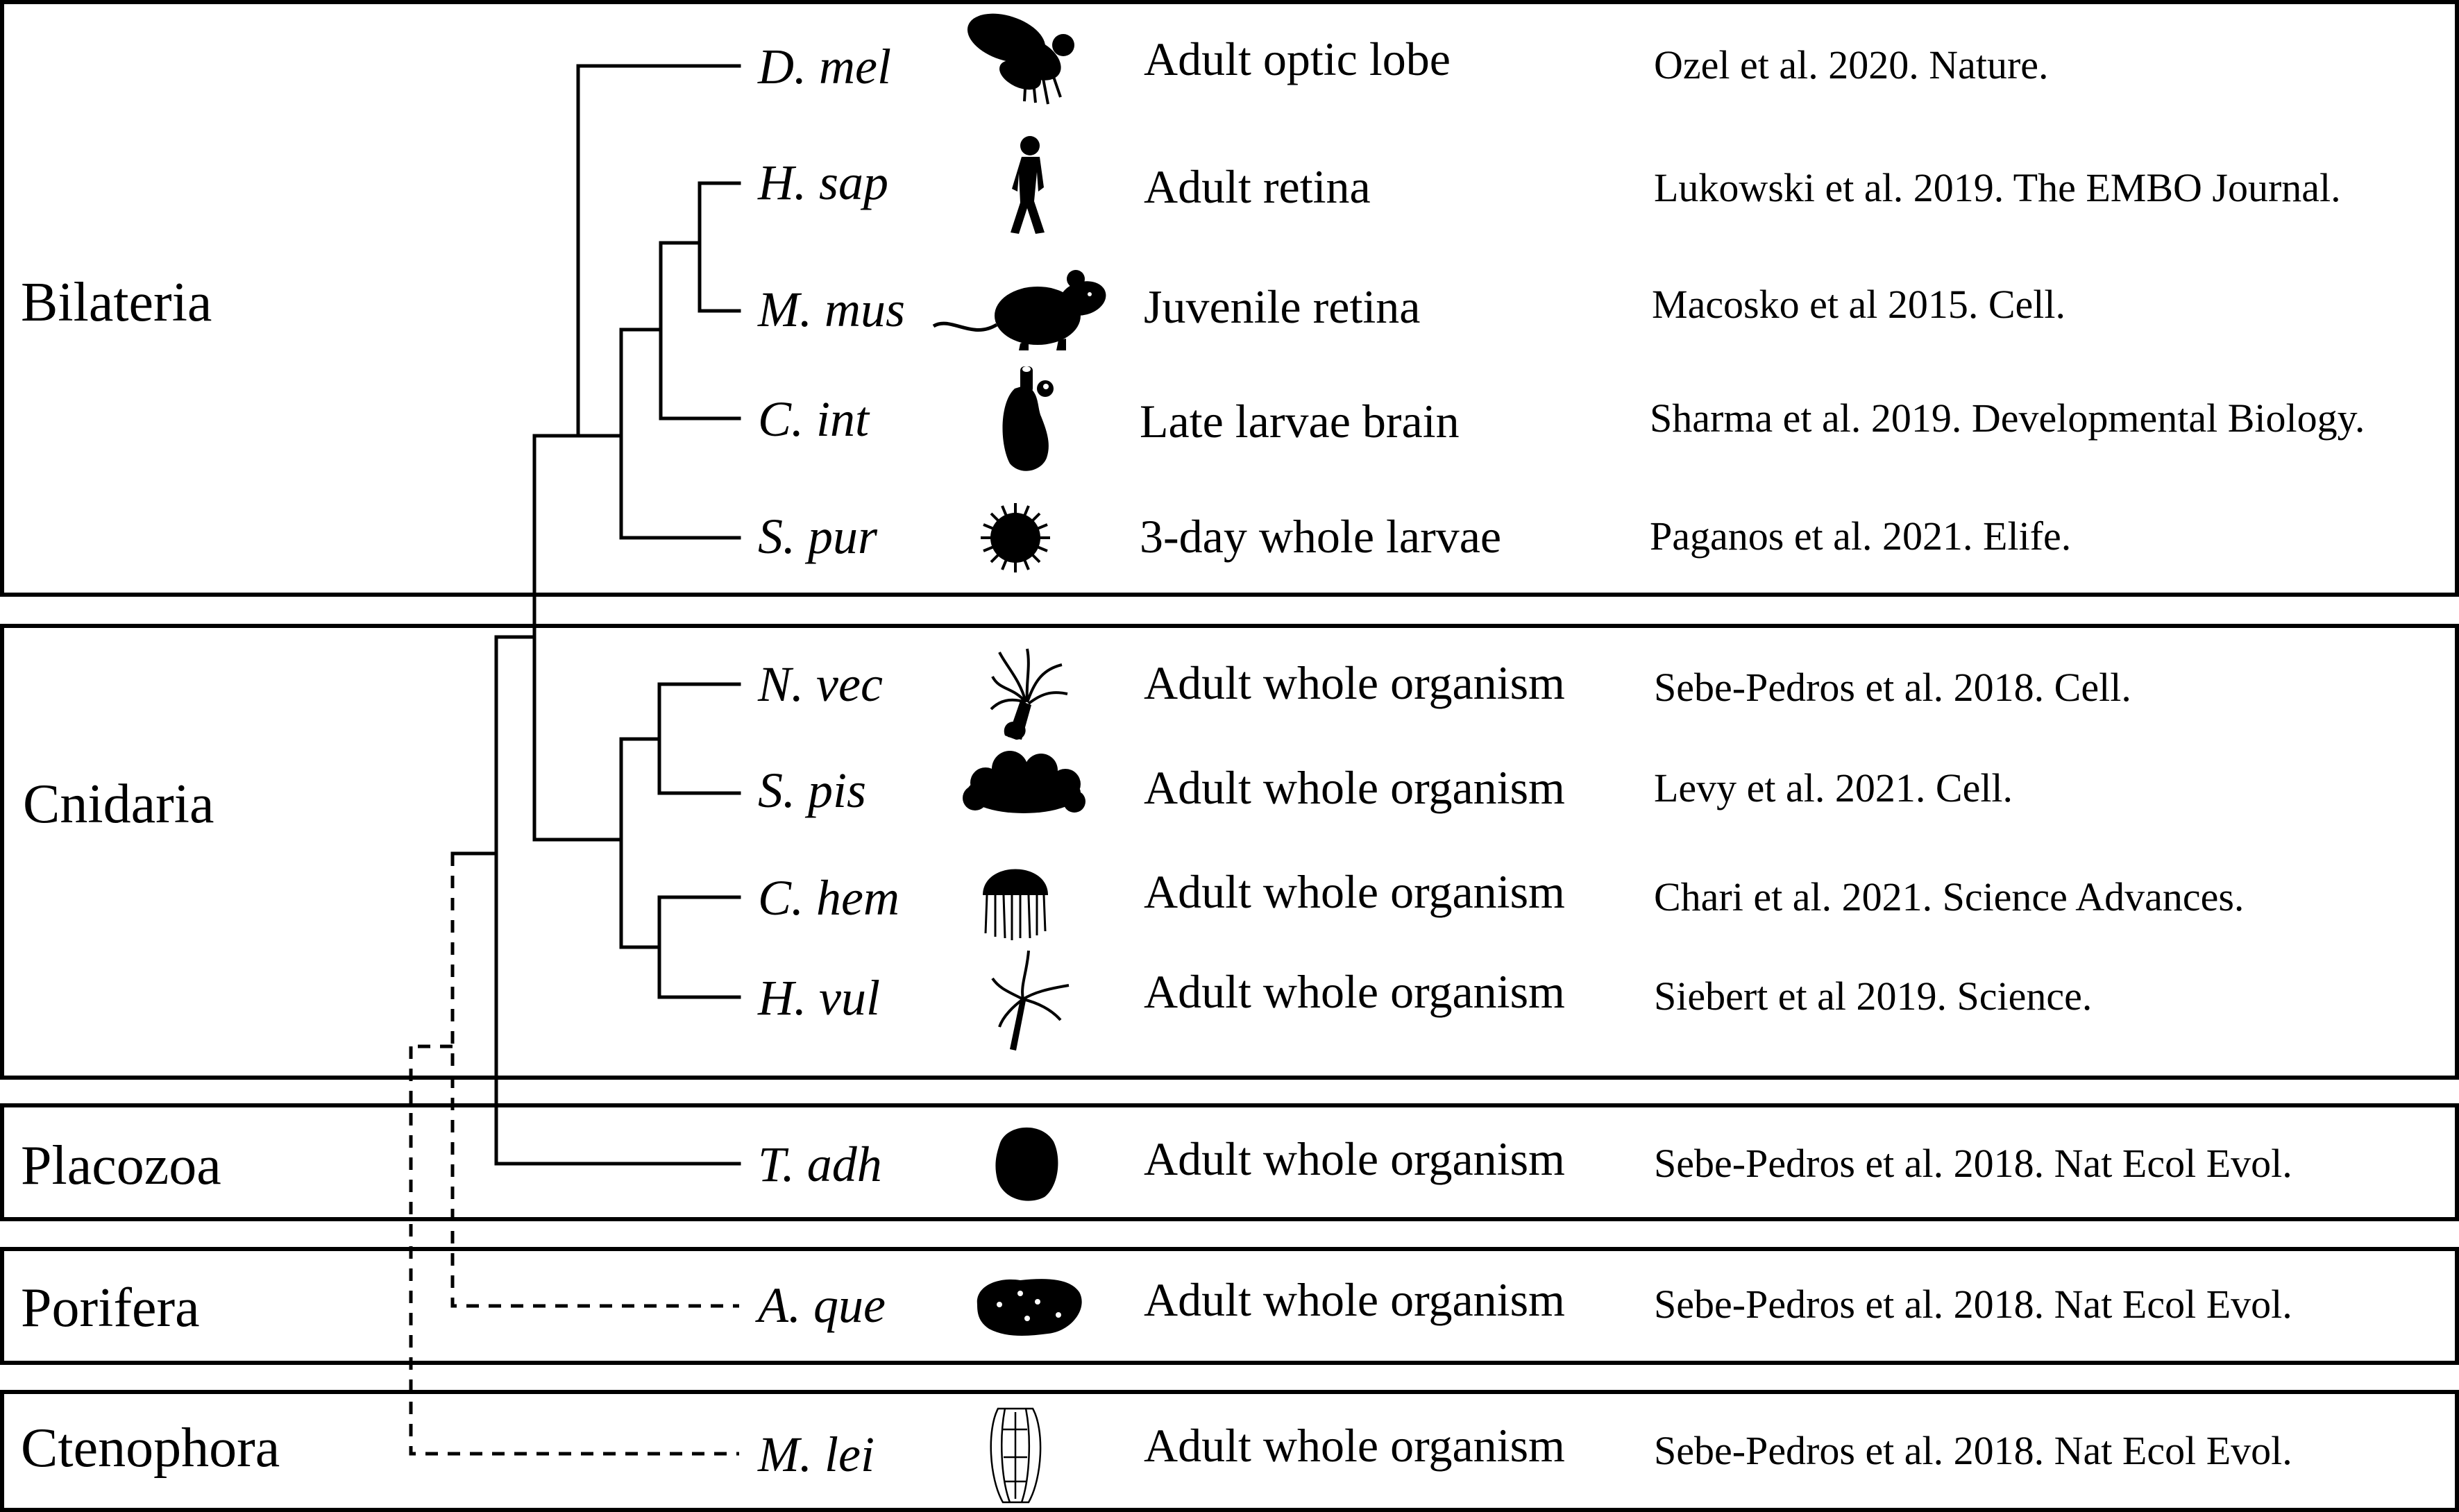 Image resolution: width=2459 pixels, height=1512 pixels. Describe the element at coordinates (110, 1308) in the screenshot. I see `group-label-porifera: Porifera` at that location.